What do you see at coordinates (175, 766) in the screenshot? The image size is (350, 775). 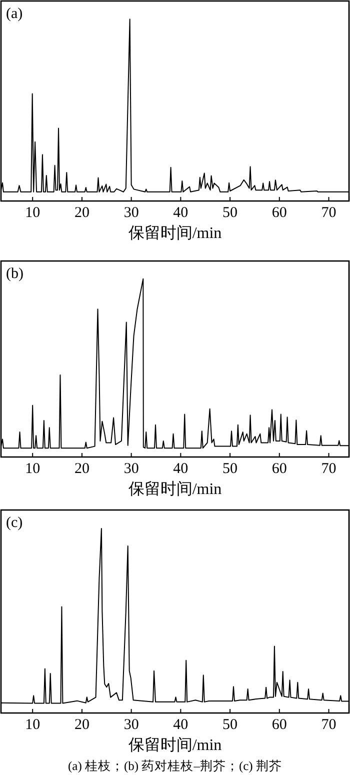 I see `text: (a) 桂枝；(b) 药对桂枝–荆芥；(c) 荆芥` at bounding box center [175, 766].